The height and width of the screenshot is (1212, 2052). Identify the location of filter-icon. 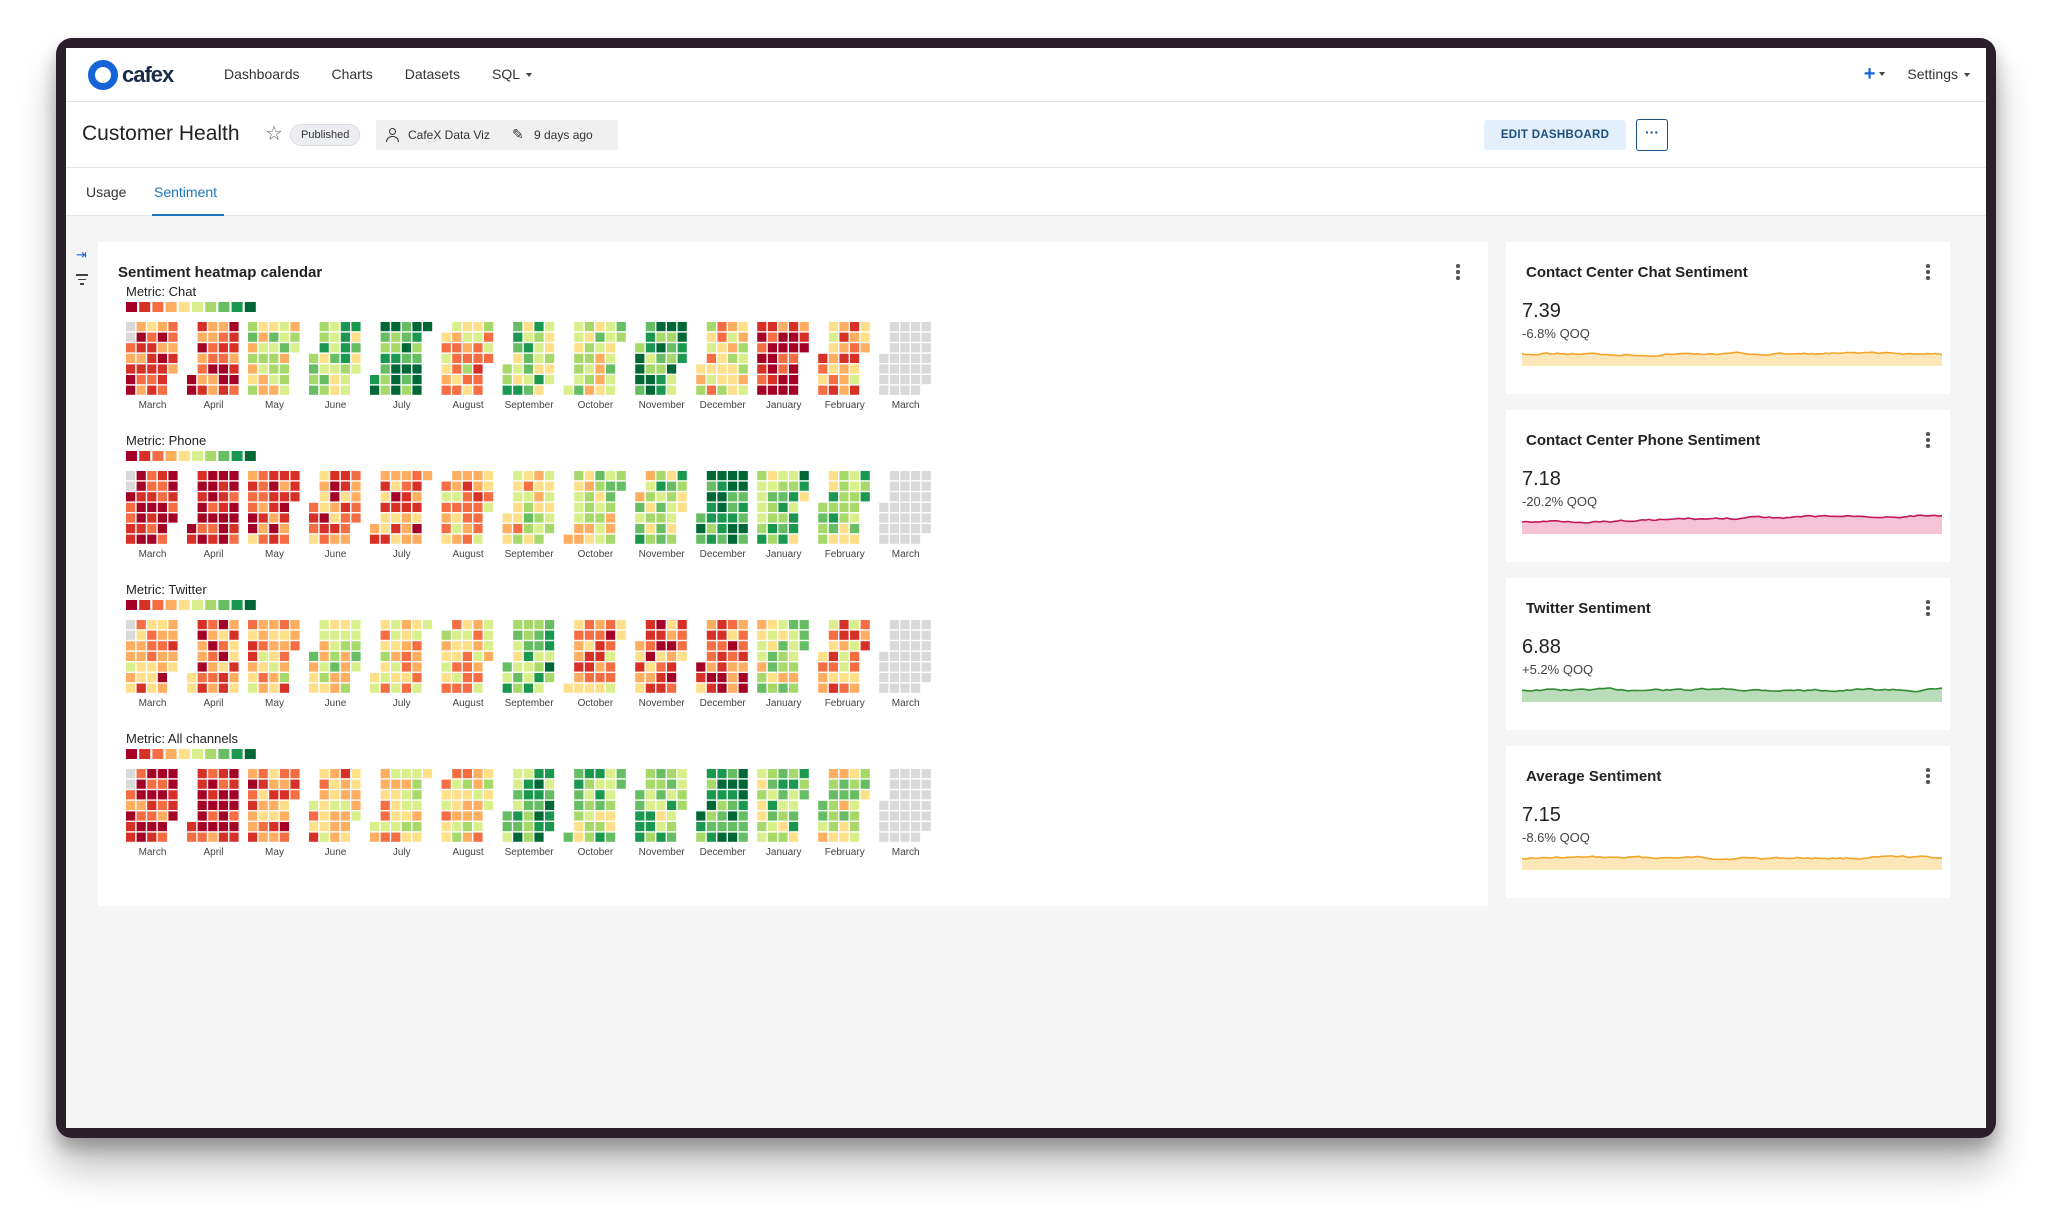
(82, 281).